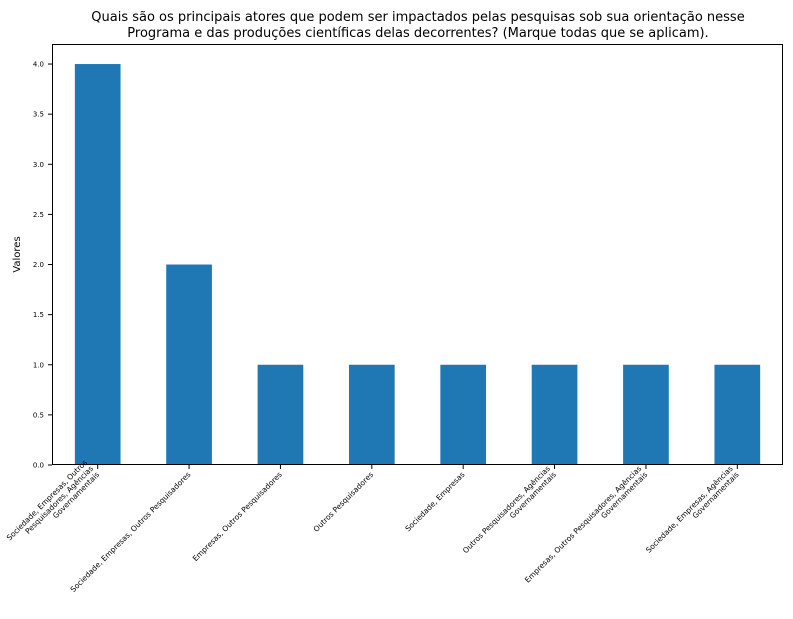  What do you see at coordinates (38, 65) in the screenshot?
I see `y-tick-label: 4.0` at bounding box center [38, 65].